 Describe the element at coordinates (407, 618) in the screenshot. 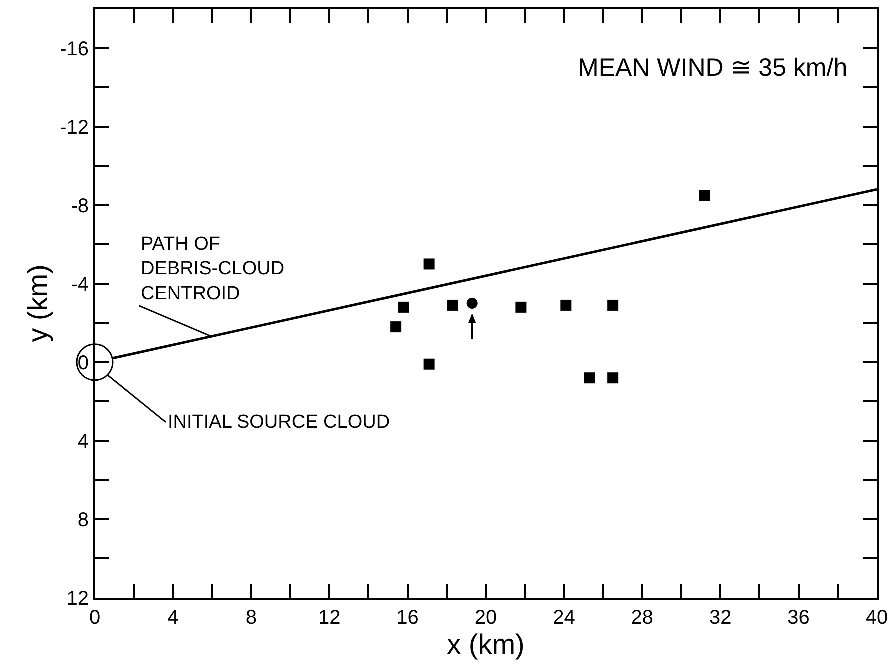

I see `x-tick-label: 16` at that location.